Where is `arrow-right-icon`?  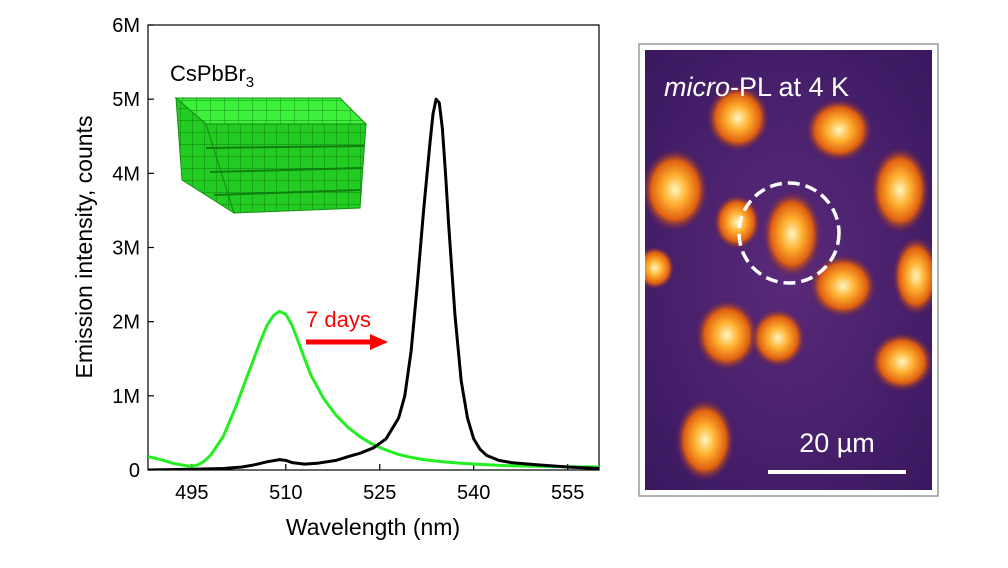 arrow-right-icon is located at coordinates (347, 342).